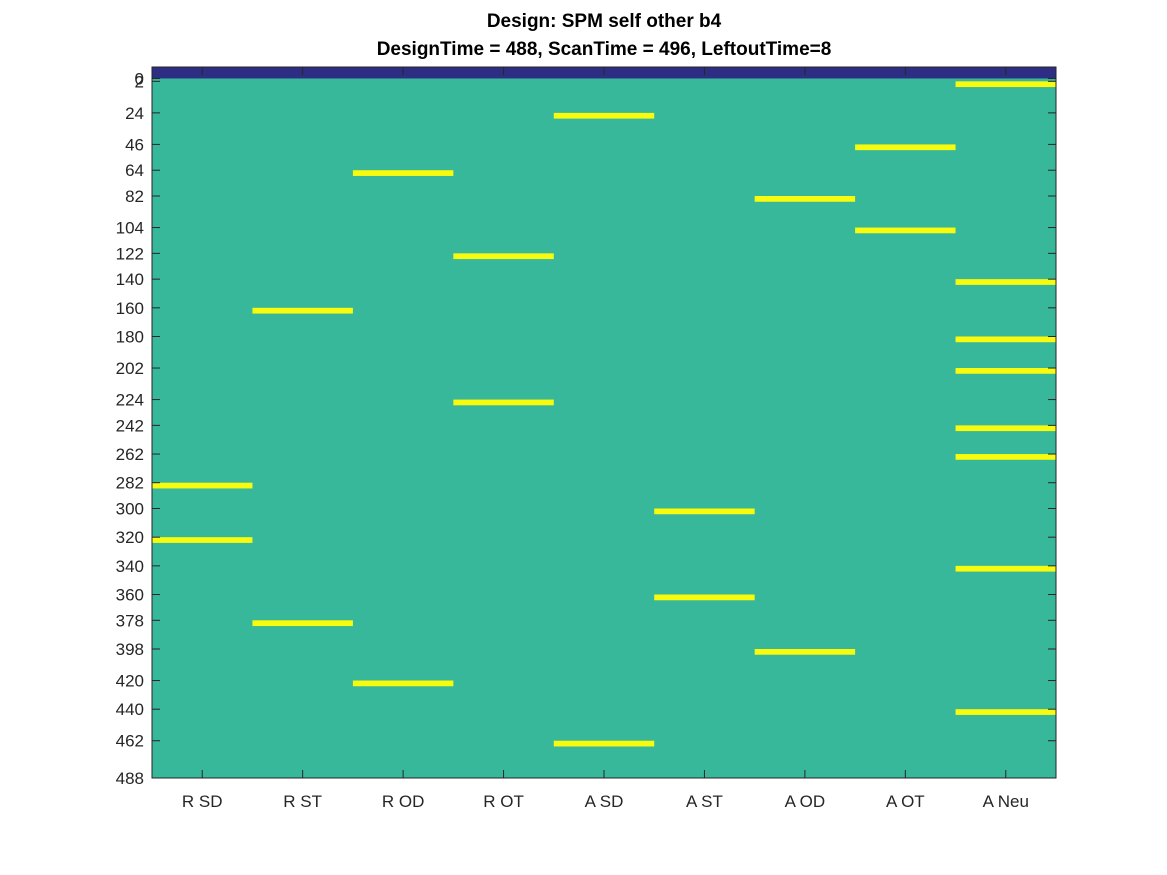 The height and width of the screenshot is (875, 1167). What do you see at coordinates (130, 681) in the screenshot?
I see `y-tick-label: 420` at bounding box center [130, 681].